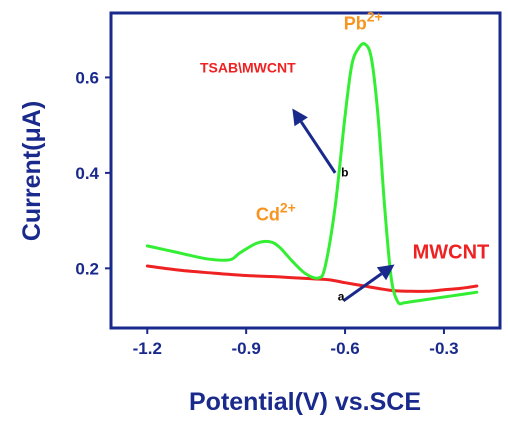 The height and width of the screenshot is (421, 508). I want to click on peak-label-cd-base: Cd, so click(268, 215).